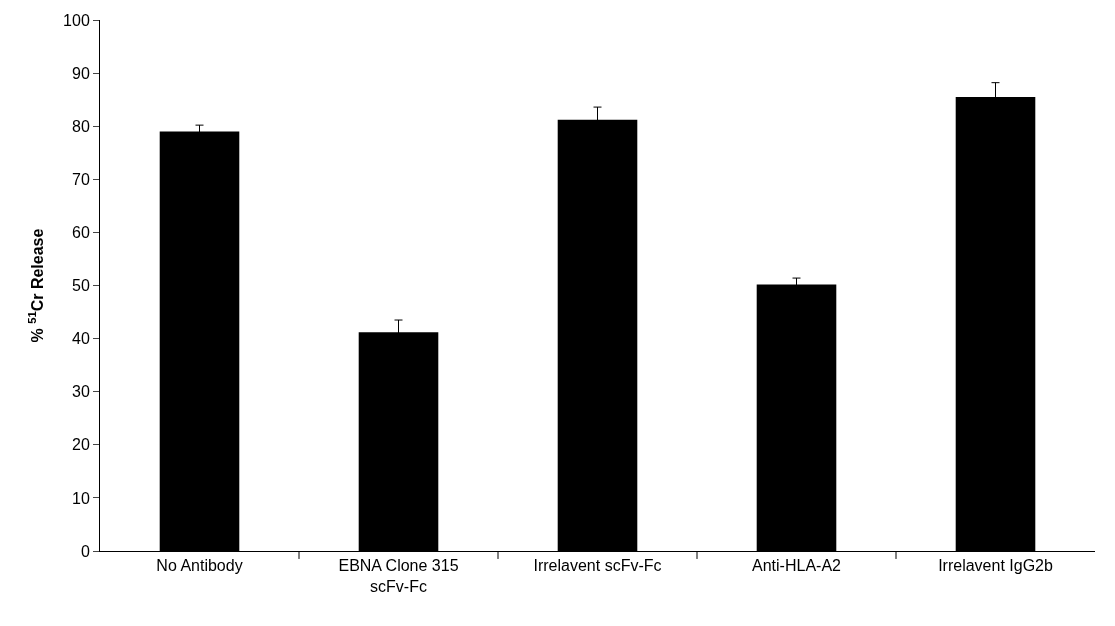 This screenshot has width=1115, height=626. Describe the element at coordinates (81, 232) in the screenshot. I see `y-tick-label: 60` at that location.